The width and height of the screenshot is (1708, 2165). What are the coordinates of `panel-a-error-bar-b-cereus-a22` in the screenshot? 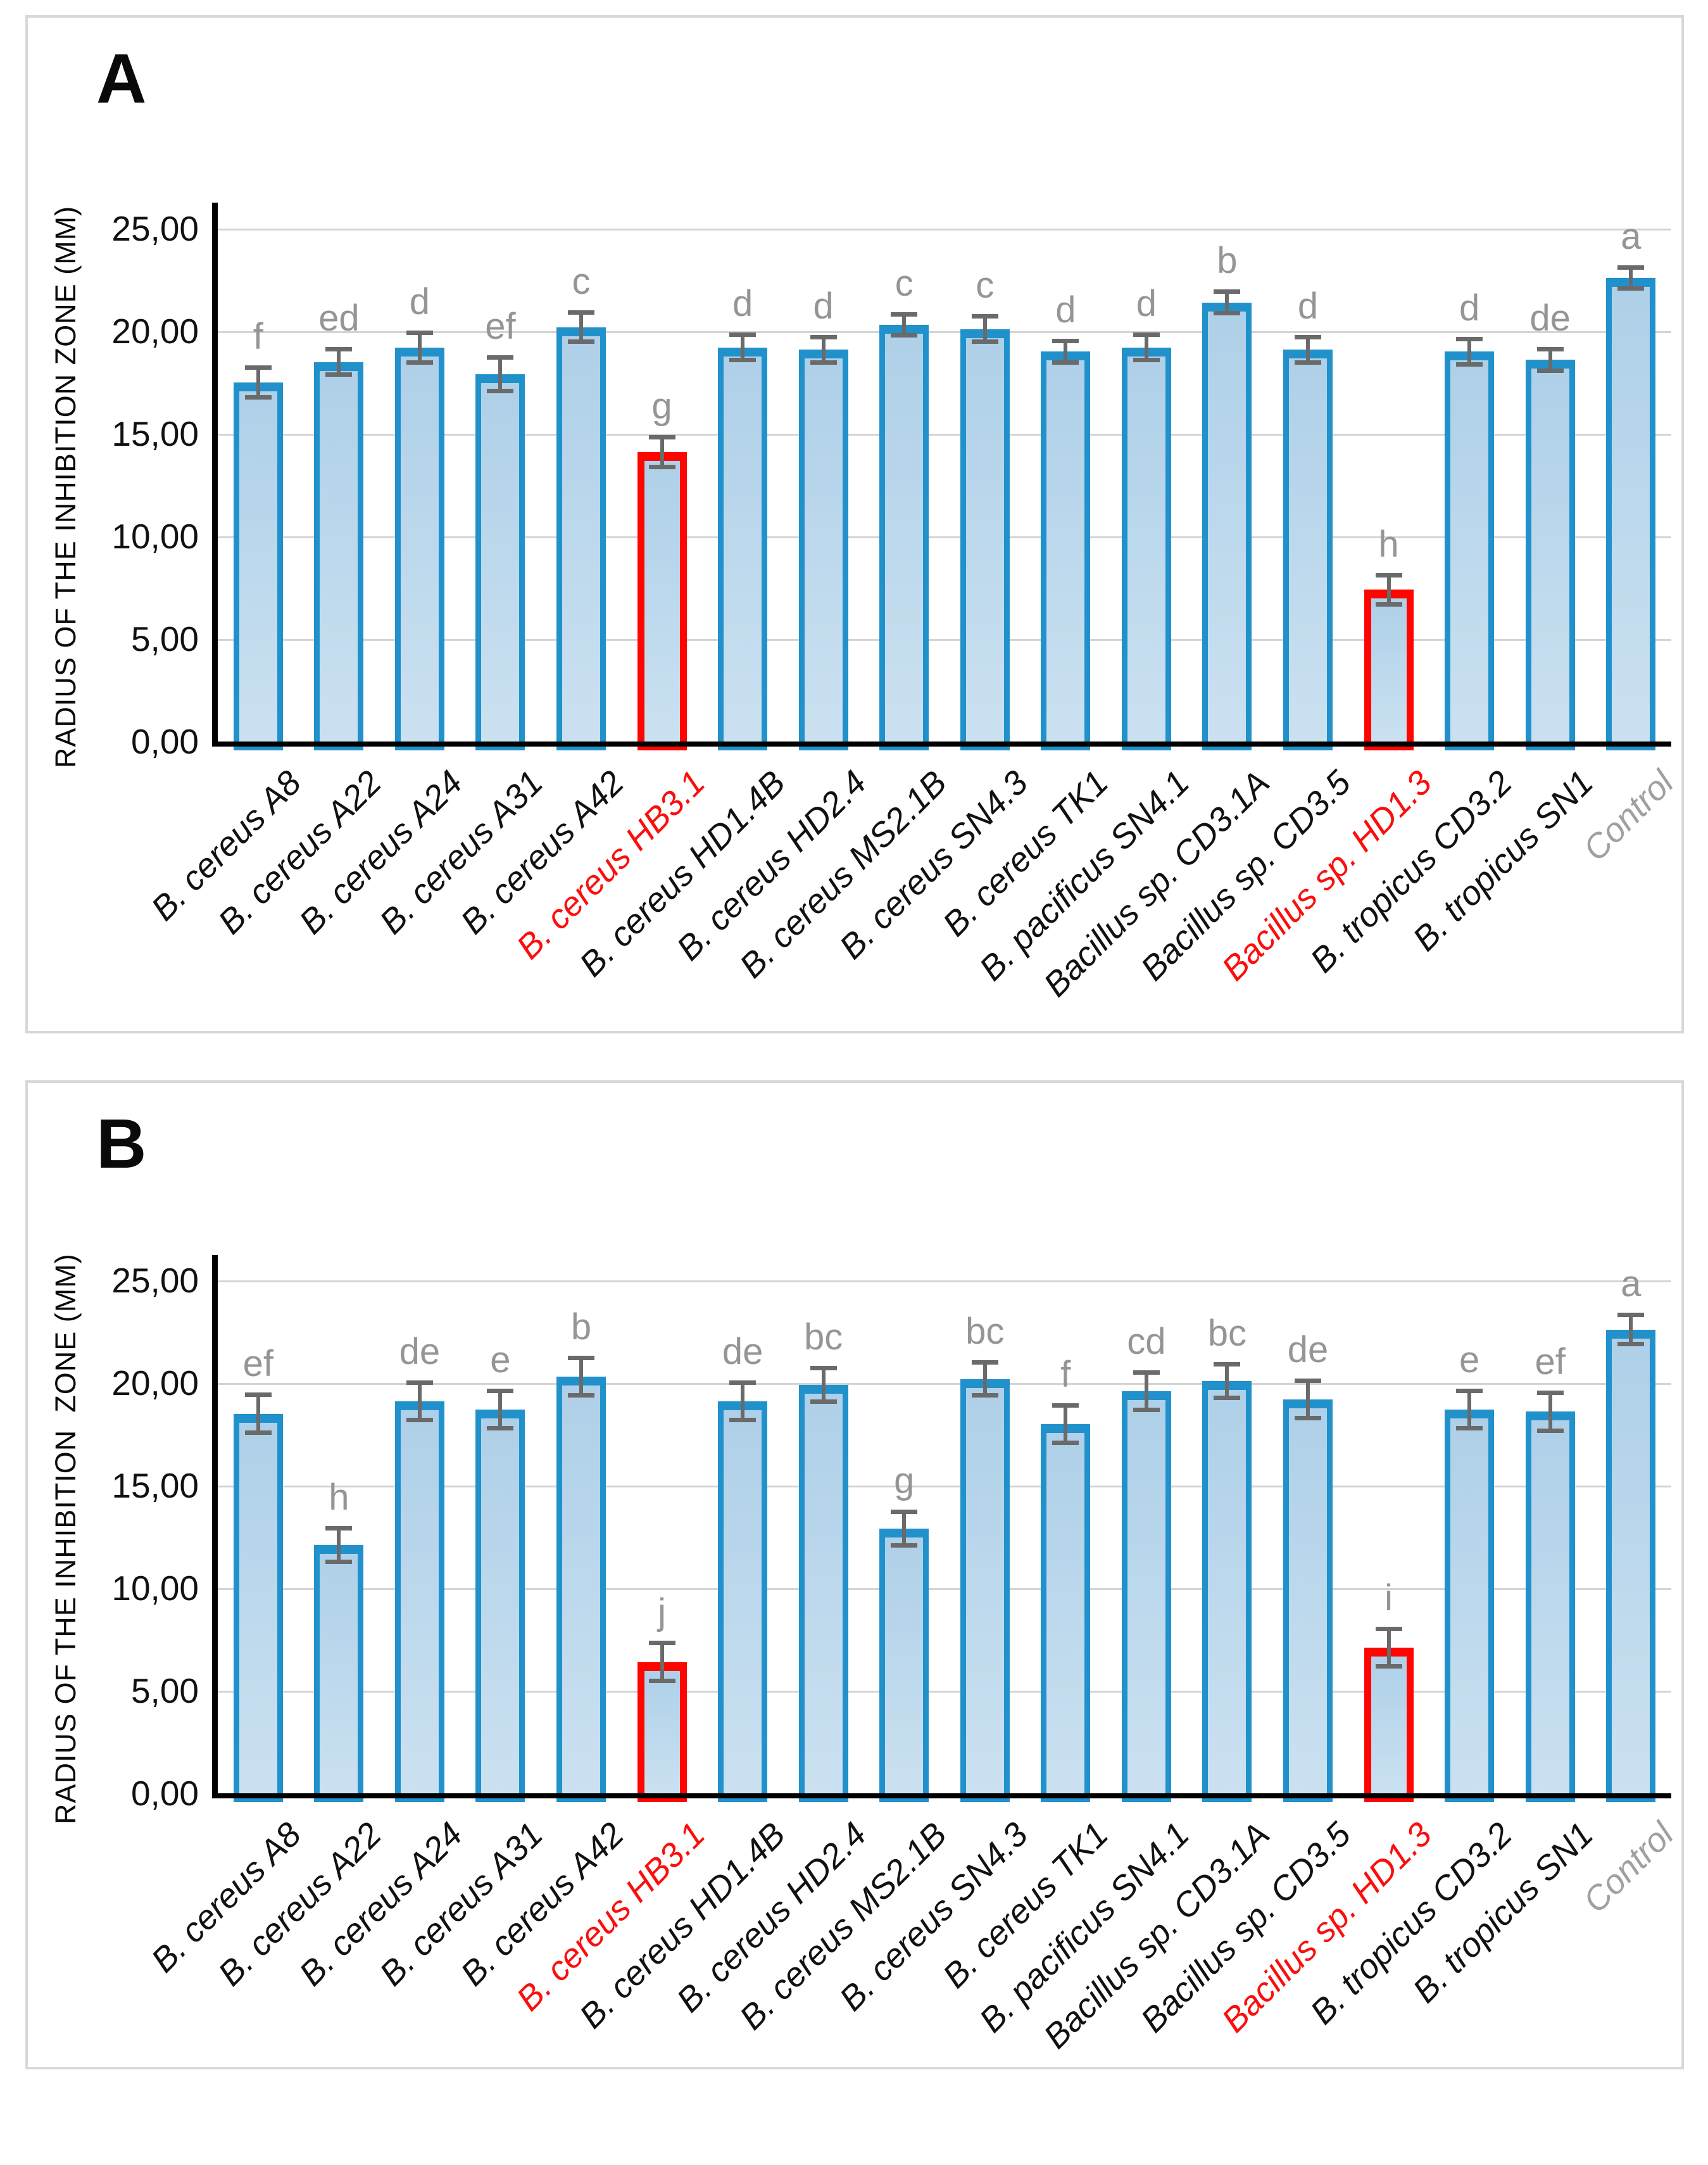 It's located at (339, 362).